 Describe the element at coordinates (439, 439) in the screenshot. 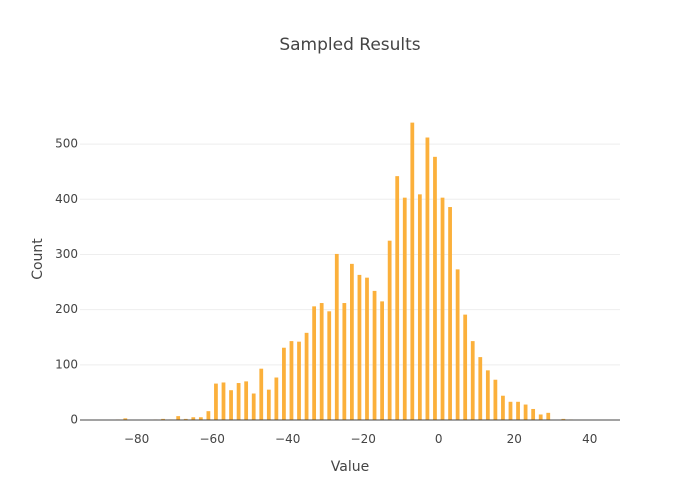

I see `x-tick-label: 0` at that location.